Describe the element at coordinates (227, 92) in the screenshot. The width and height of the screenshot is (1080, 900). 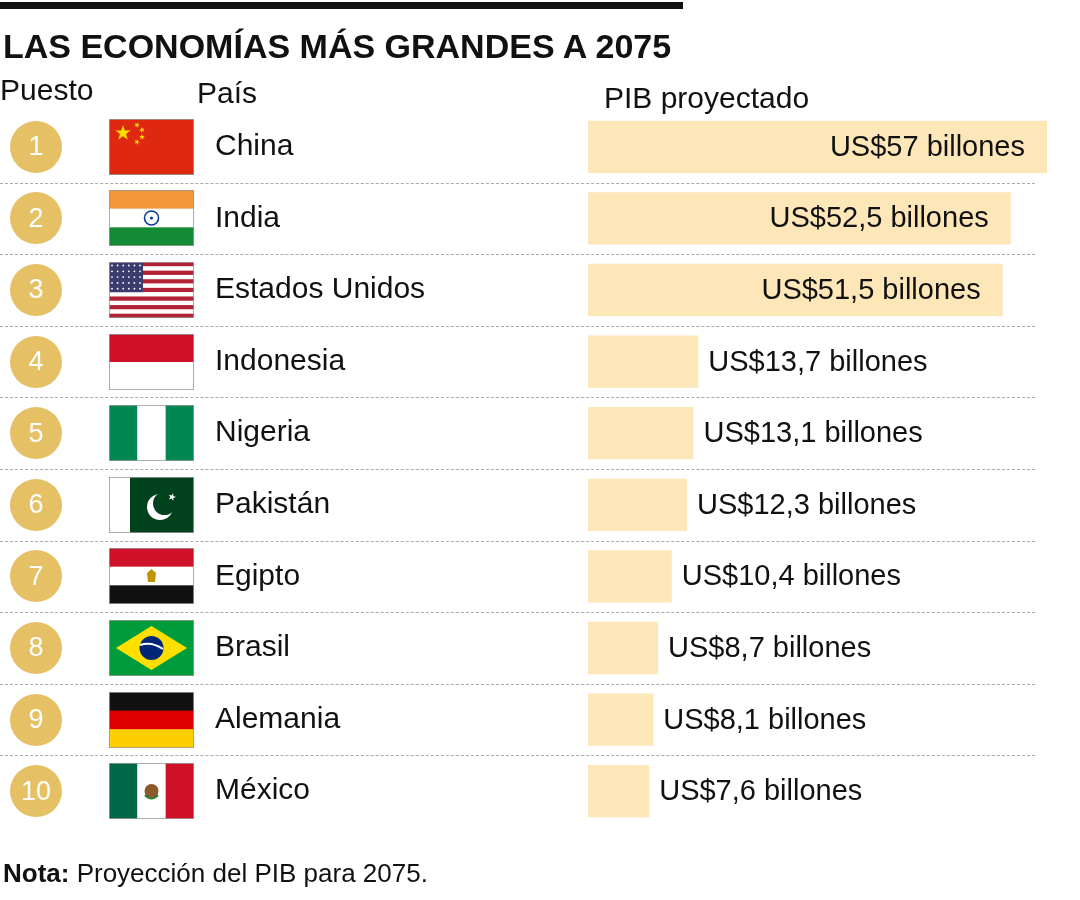
I see `y-axis-title: País` at that location.